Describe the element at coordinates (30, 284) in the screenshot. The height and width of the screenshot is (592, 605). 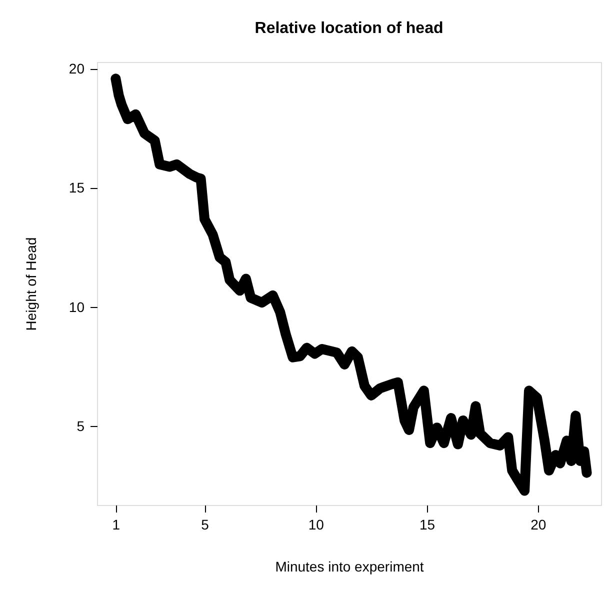
I see `y-axis-title: Height of Head` at that location.